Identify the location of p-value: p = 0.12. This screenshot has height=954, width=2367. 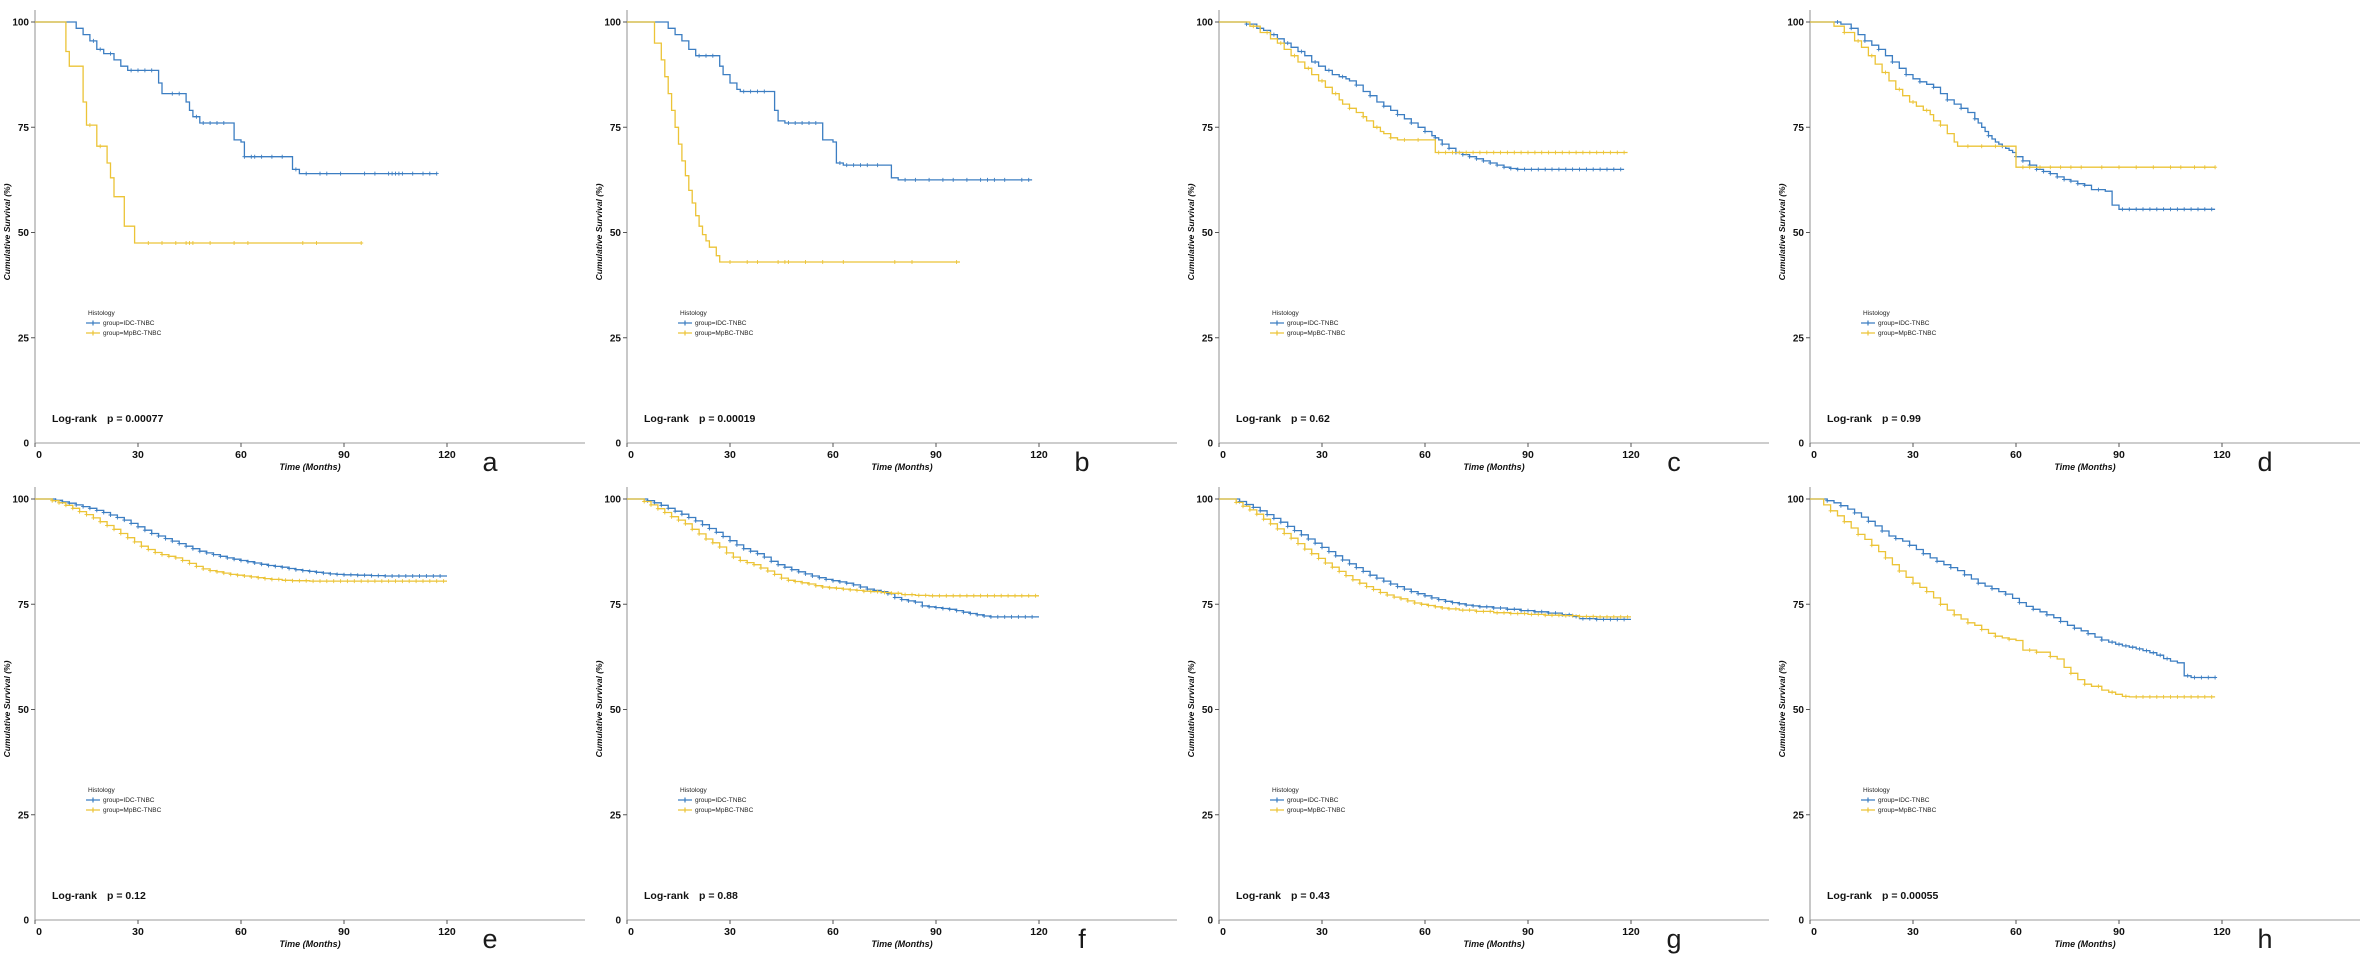
(126, 896).